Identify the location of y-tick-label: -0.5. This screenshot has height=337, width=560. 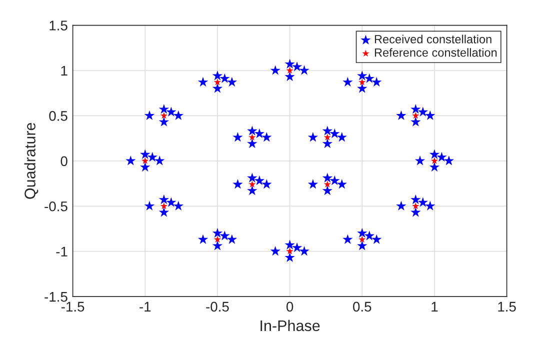
(56, 206).